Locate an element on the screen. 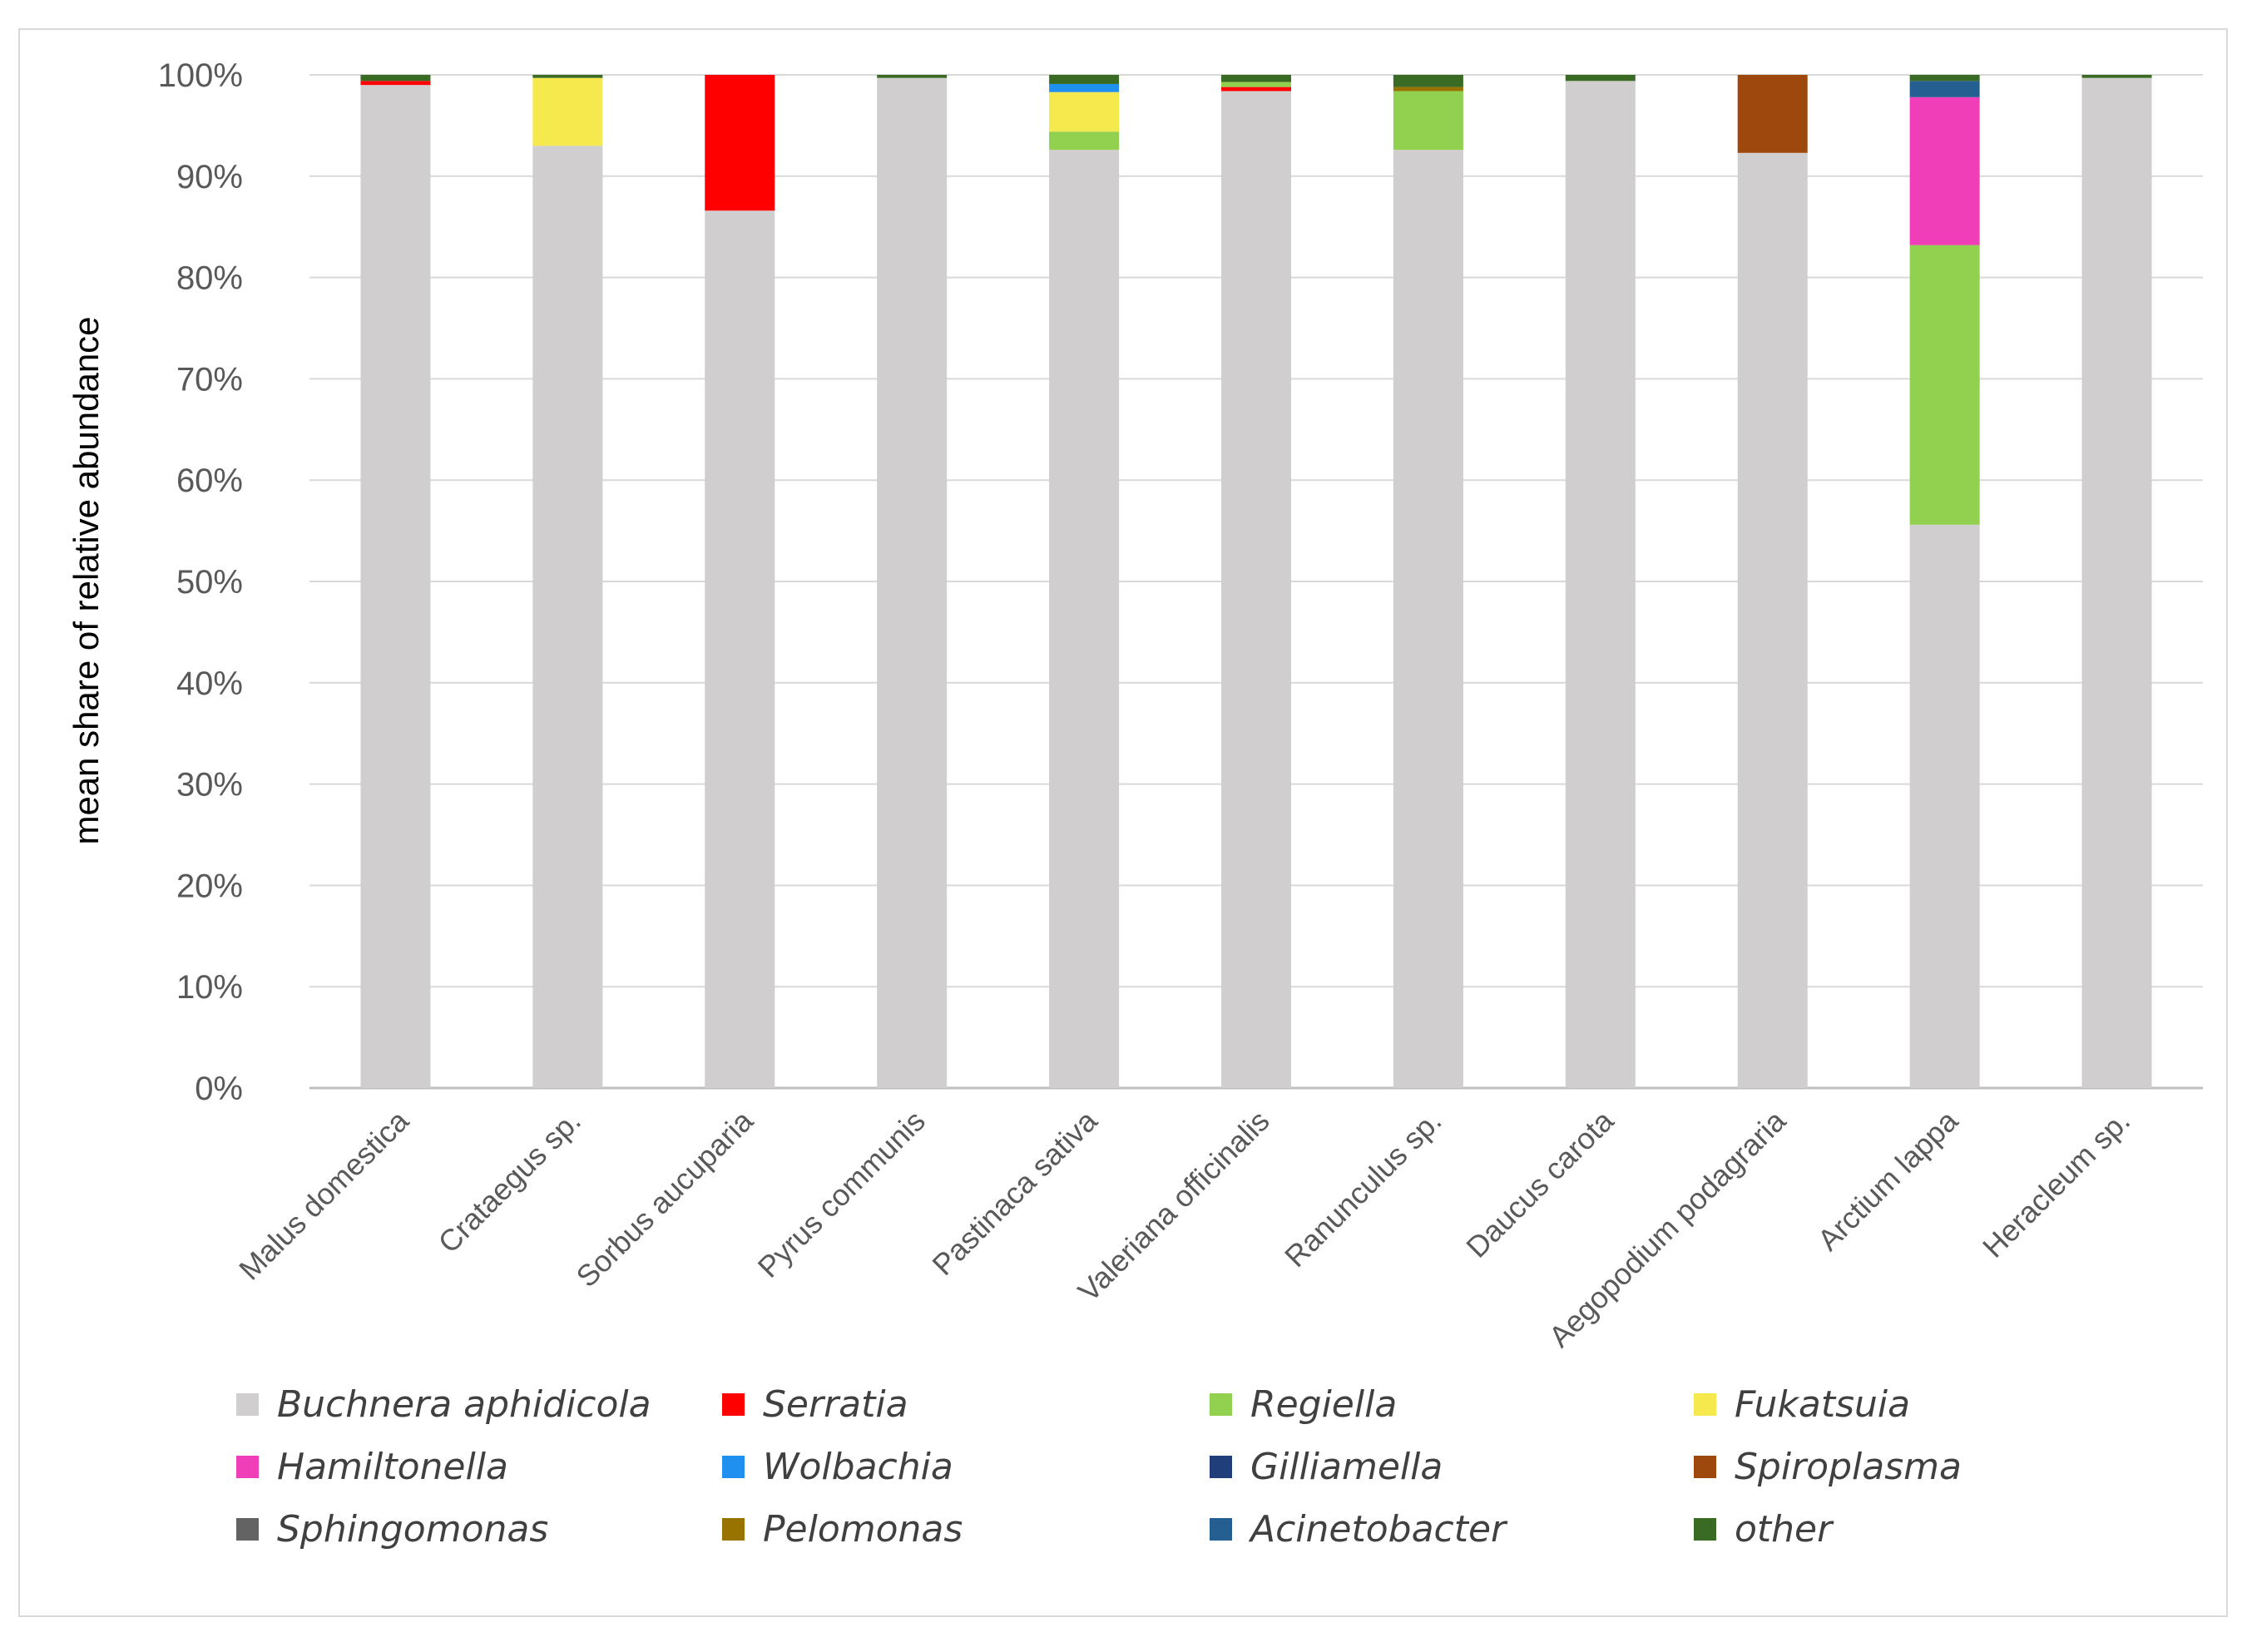  y-tick-label: 100% is located at coordinates (200, 75).